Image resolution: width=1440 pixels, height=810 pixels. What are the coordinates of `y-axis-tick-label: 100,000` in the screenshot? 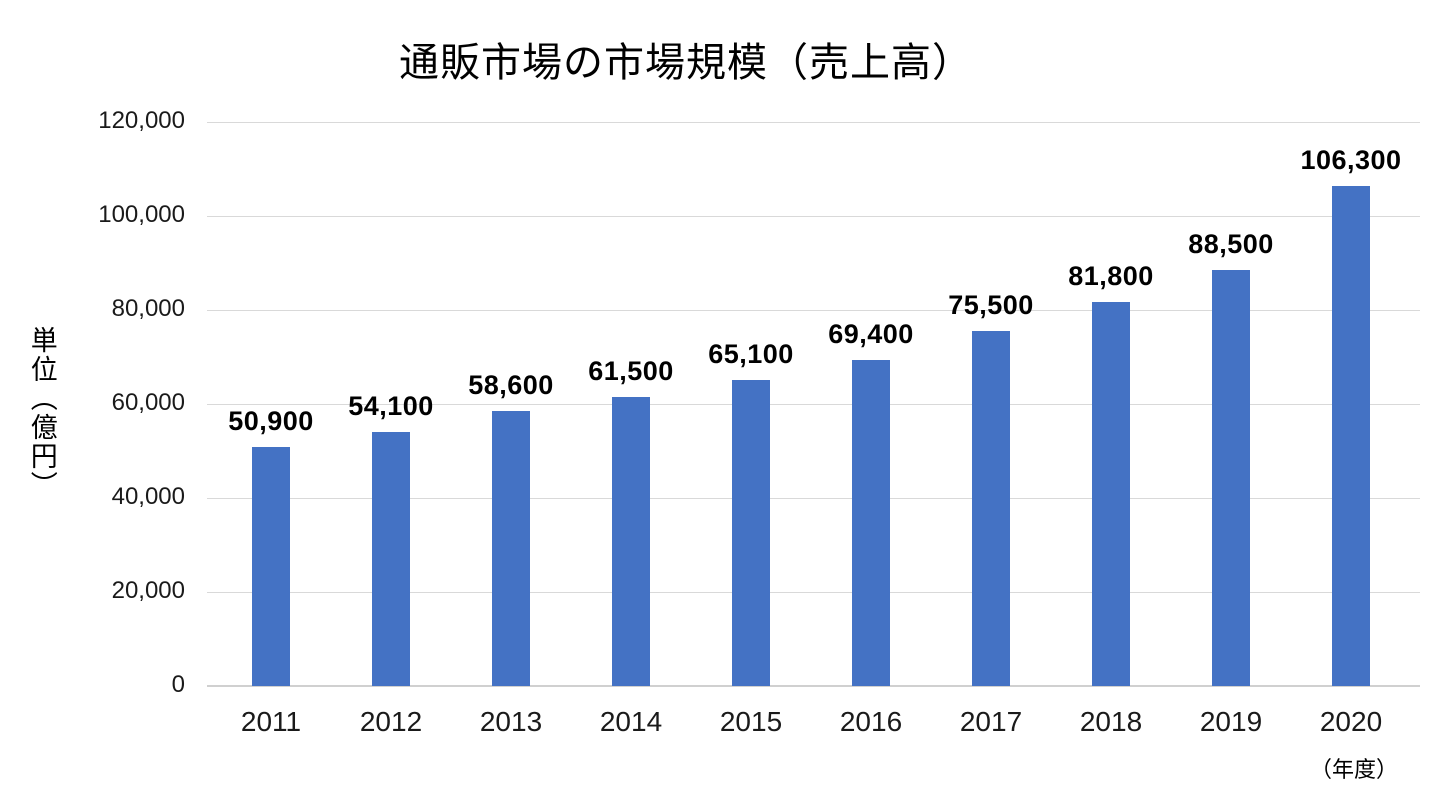 It's located at (141, 214).